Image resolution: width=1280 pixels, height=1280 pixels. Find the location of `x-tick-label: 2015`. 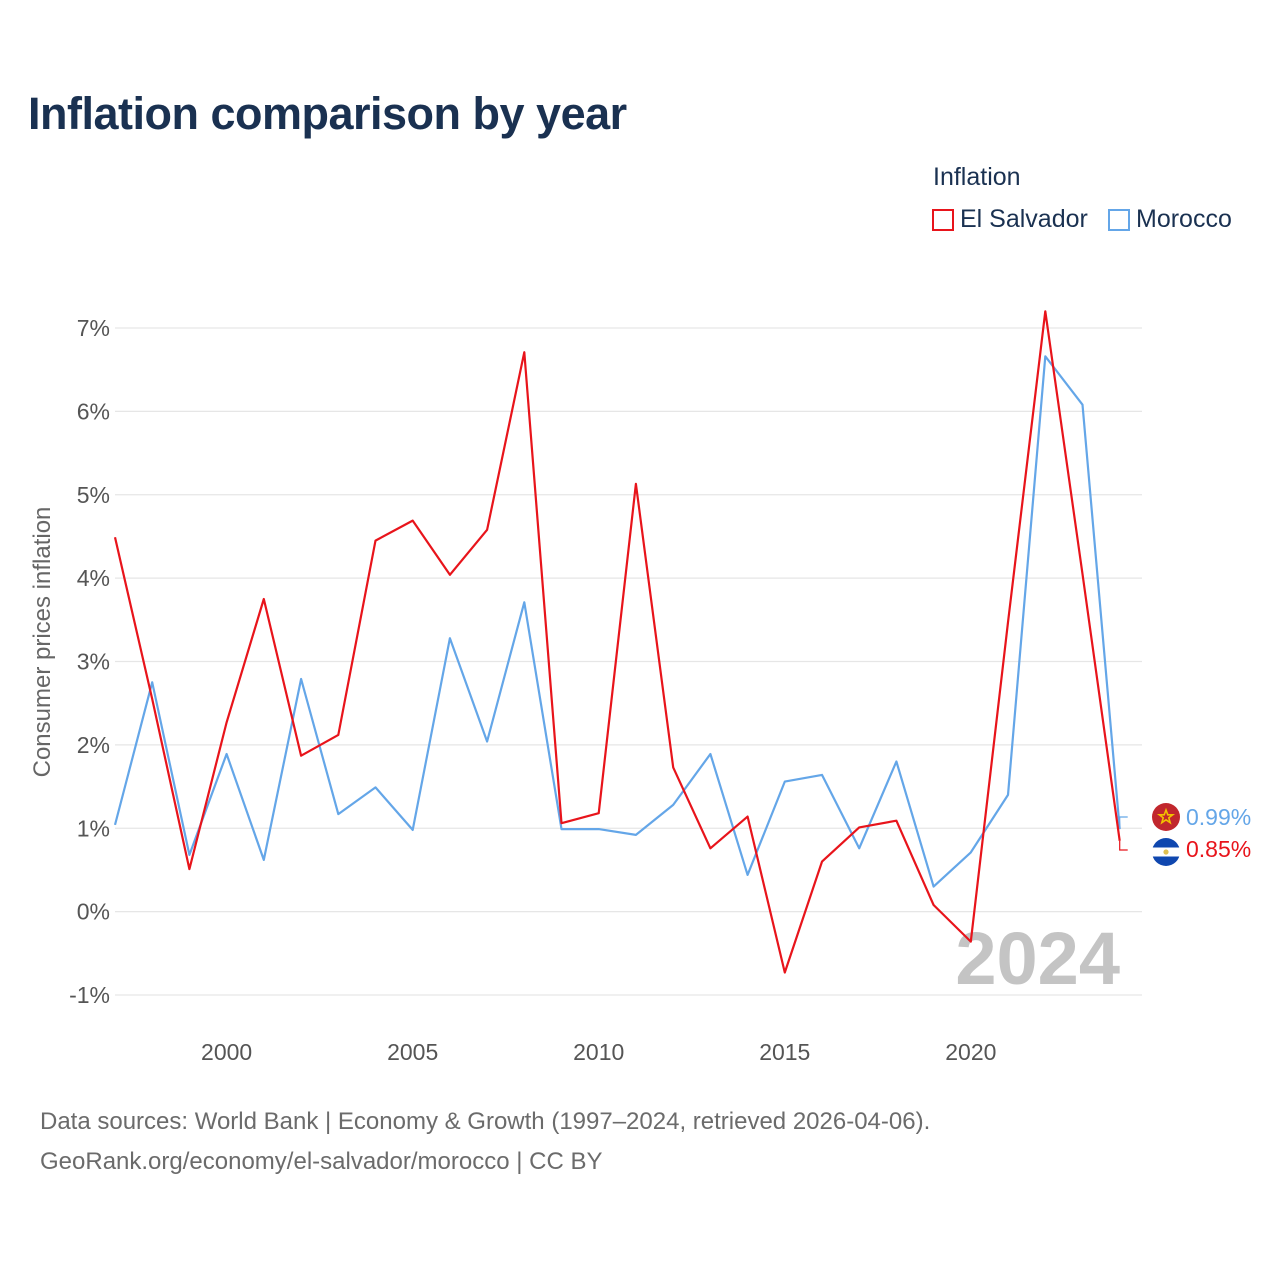

x-tick-label: 2015 is located at coordinates (784, 1052).